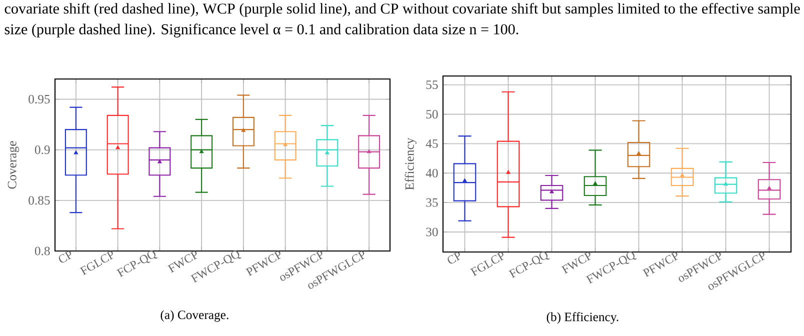 The width and height of the screenshot is (804, 336). I want to click on y-axis-title: Coverage, so click(13, 165).